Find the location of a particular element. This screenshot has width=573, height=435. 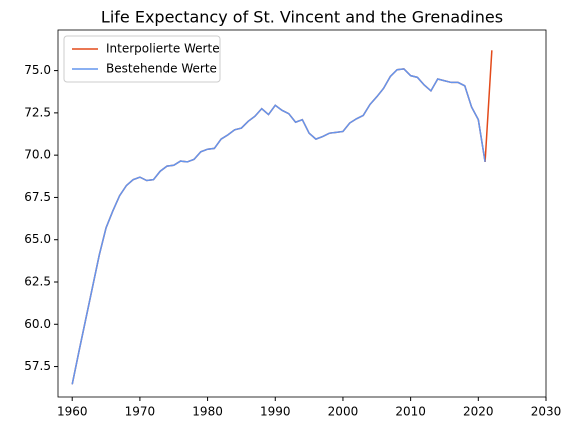

x-tick-label: 1970 is located at coordinates (140, 412).